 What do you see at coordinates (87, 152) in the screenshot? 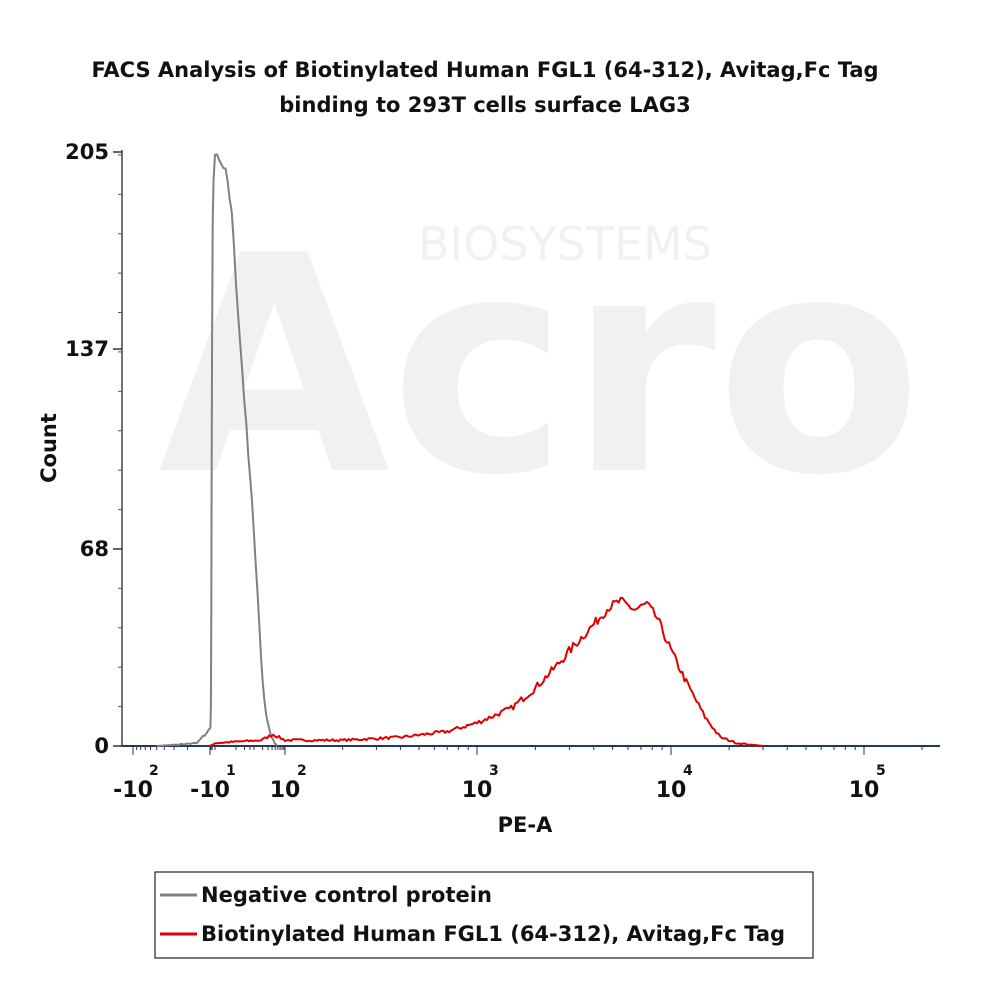
I see `y-tick-label: 205` at bounding box center [87, 152].